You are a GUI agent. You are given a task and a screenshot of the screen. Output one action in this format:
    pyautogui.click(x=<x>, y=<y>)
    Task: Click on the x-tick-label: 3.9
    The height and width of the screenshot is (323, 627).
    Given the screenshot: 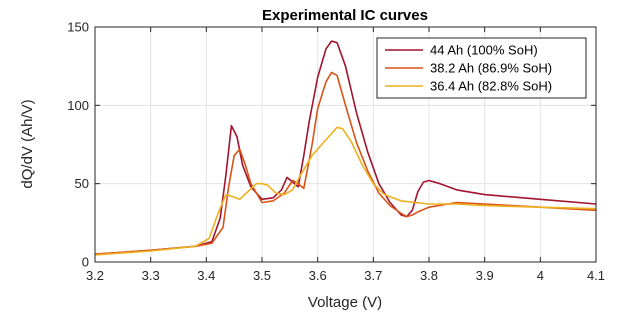 What is the action you would take?
    pyautogui.click(x=485, y=275)
    